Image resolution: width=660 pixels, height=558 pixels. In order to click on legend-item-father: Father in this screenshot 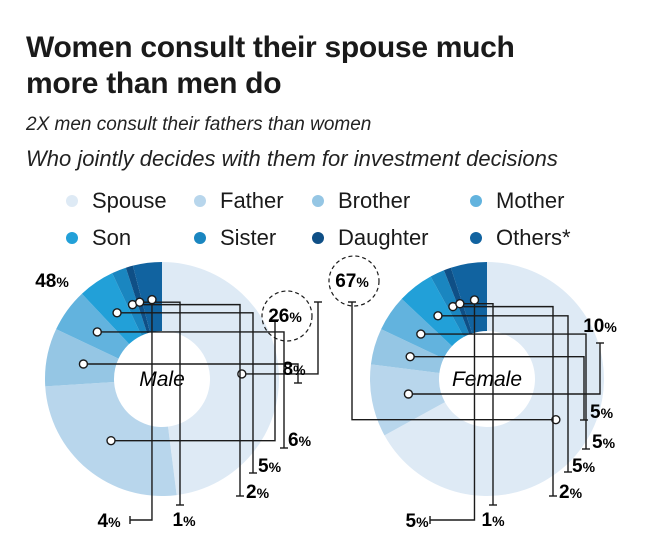, I will do `click(253, 201)`.